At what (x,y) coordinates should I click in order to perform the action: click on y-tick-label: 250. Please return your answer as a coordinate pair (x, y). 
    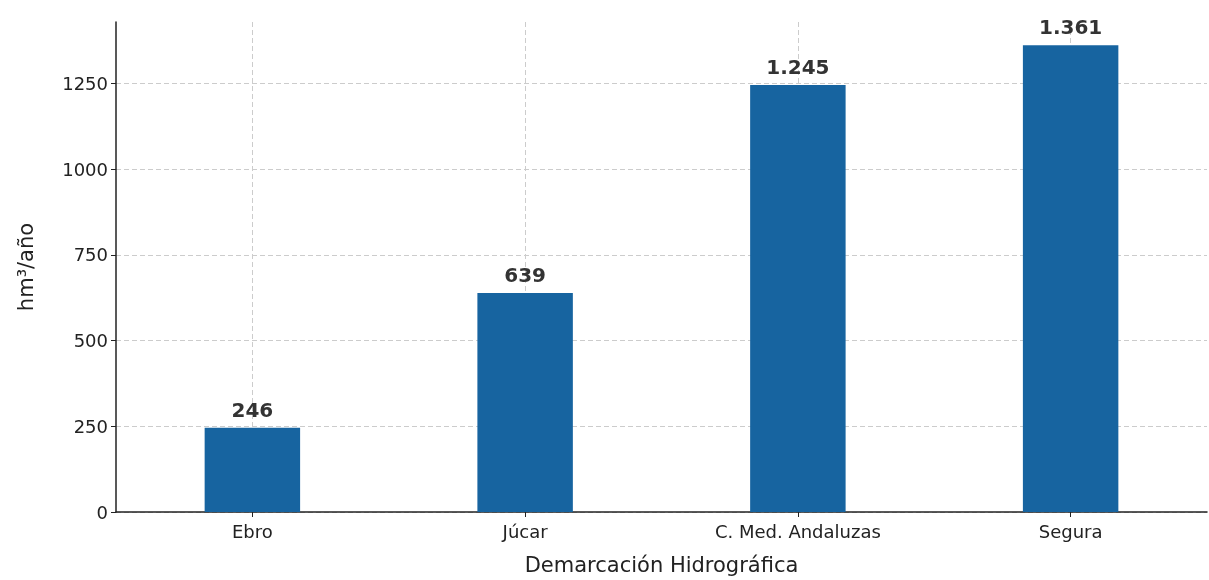
    Looking at the image, I should click on (90, 426).